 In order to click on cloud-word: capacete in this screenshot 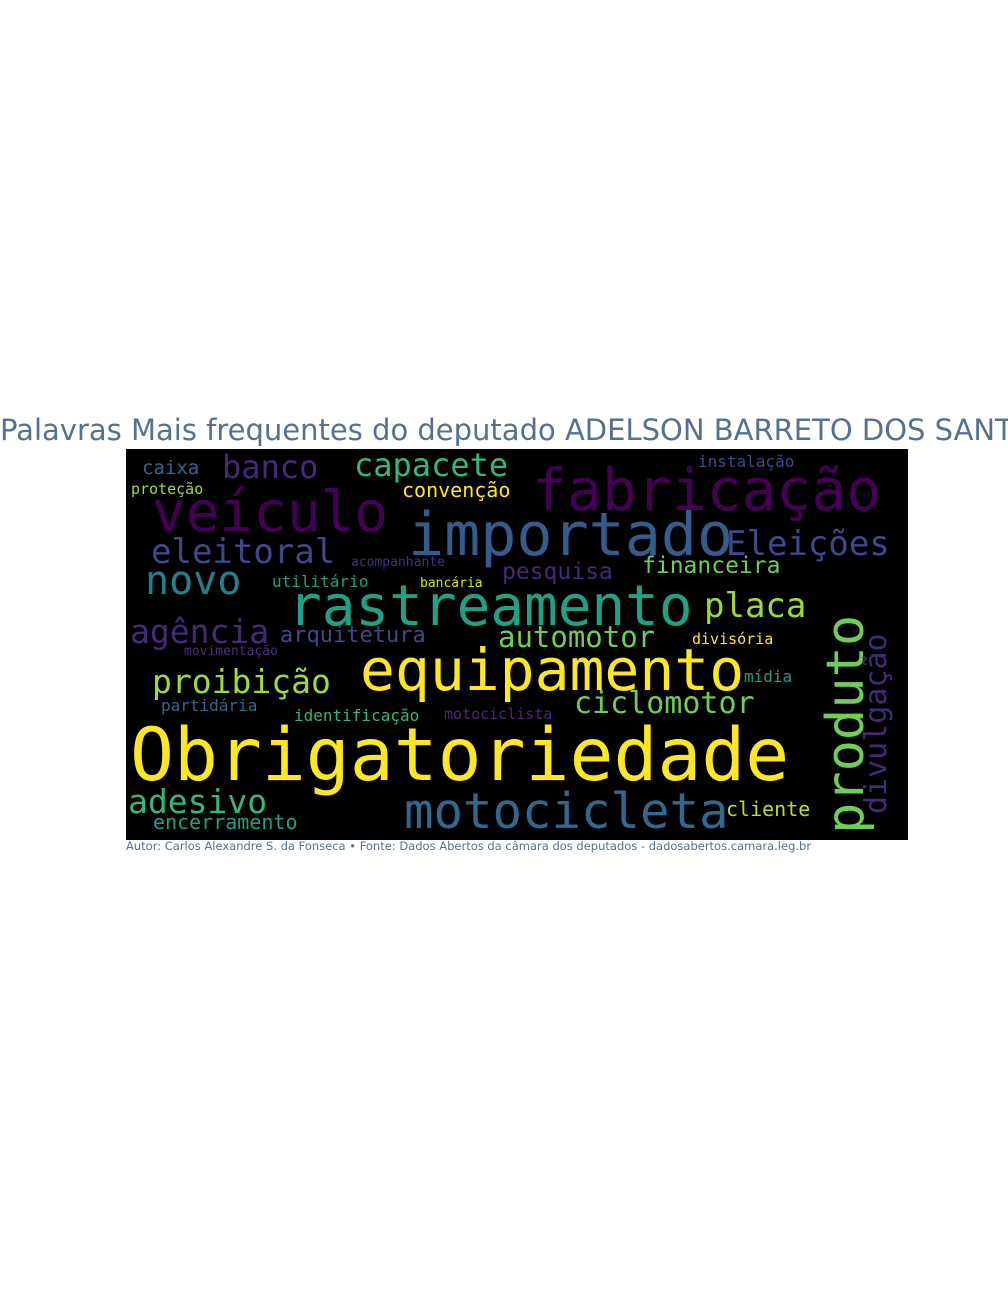, I will do `click(431, 466)`.